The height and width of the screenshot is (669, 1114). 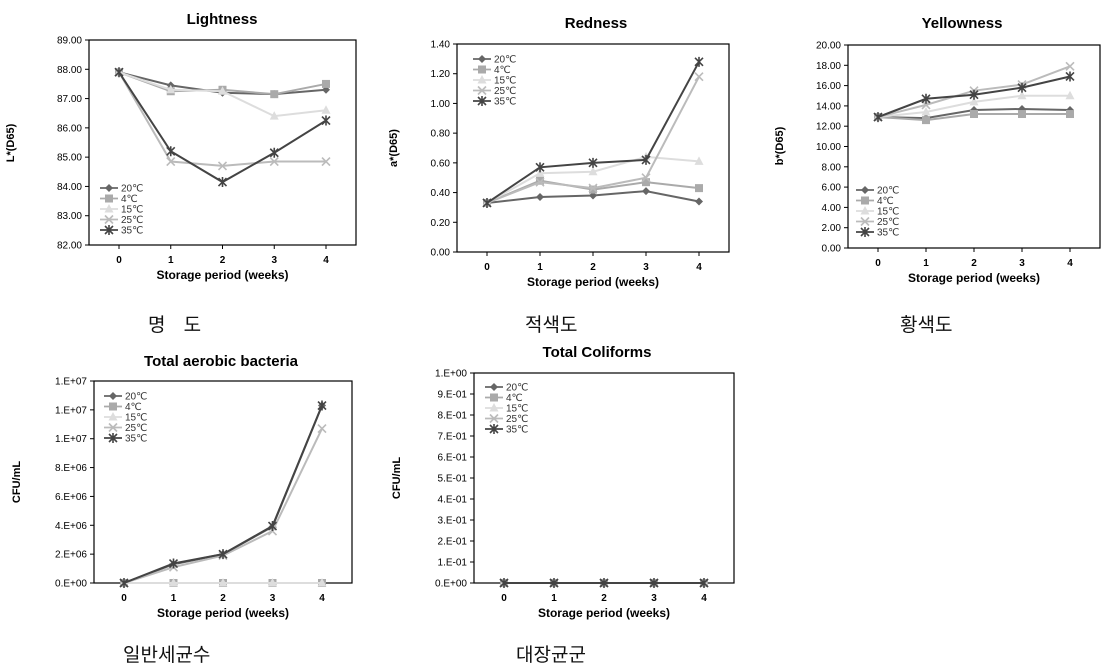 I want to click on y-tick-label: 4.00, so click(x=832, y=208).